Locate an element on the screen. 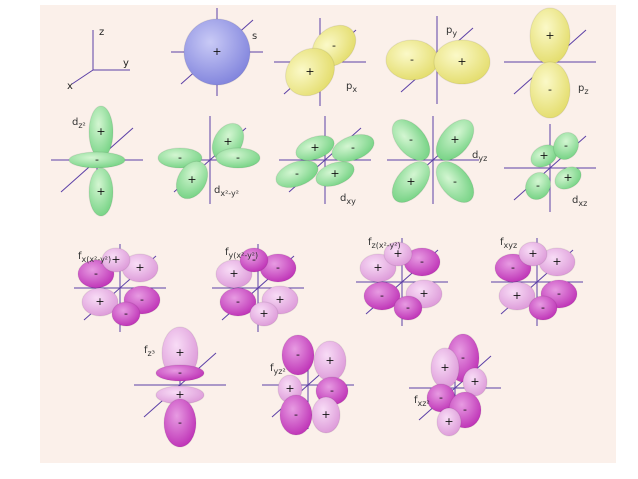 The image size is (638, 479). orbital-label: px is located at coordinates (351, 87).